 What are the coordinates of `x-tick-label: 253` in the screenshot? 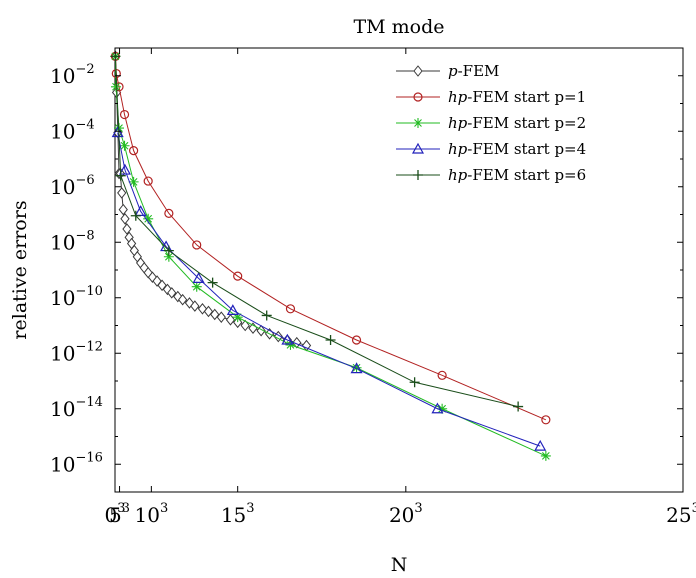 It's located at (681, 514).